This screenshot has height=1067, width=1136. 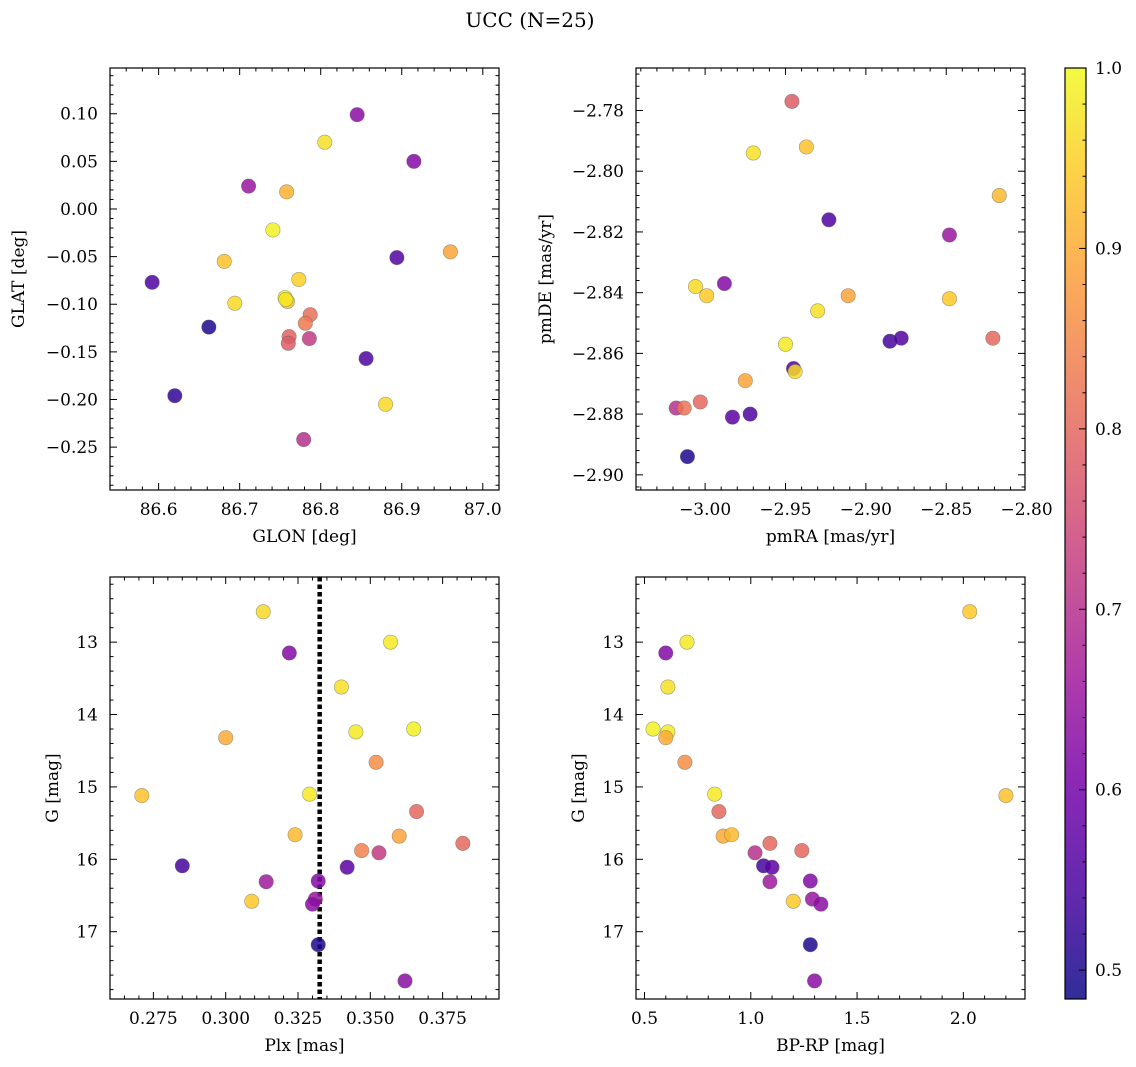 I want to click on y-tick-label: −2.84, so click(x=598, y=294).